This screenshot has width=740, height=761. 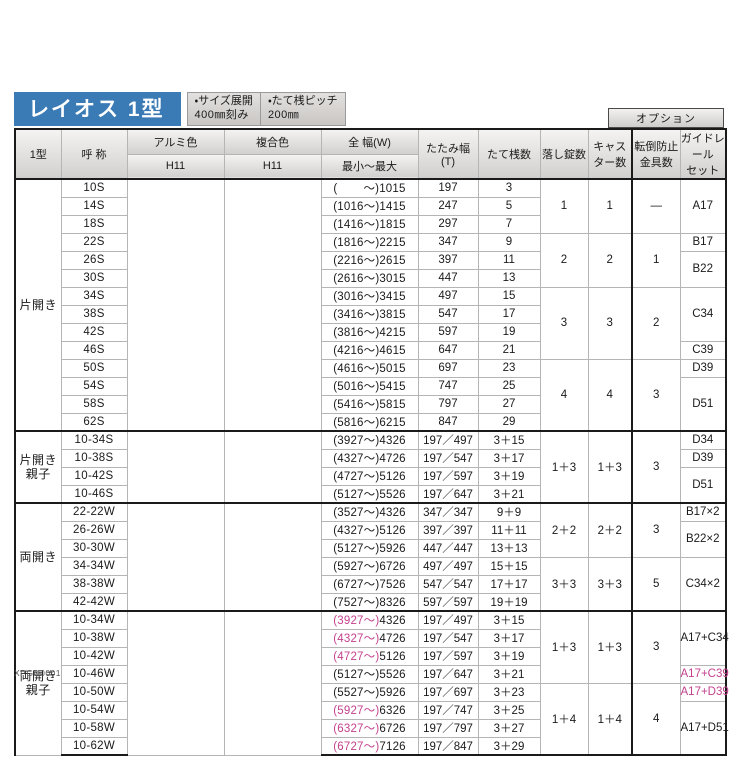 What do you see at coordinates (564, 530) in the screenshot?
I see `cell-drop-lock-count: 2＋2` at bounding box center [564, 530].